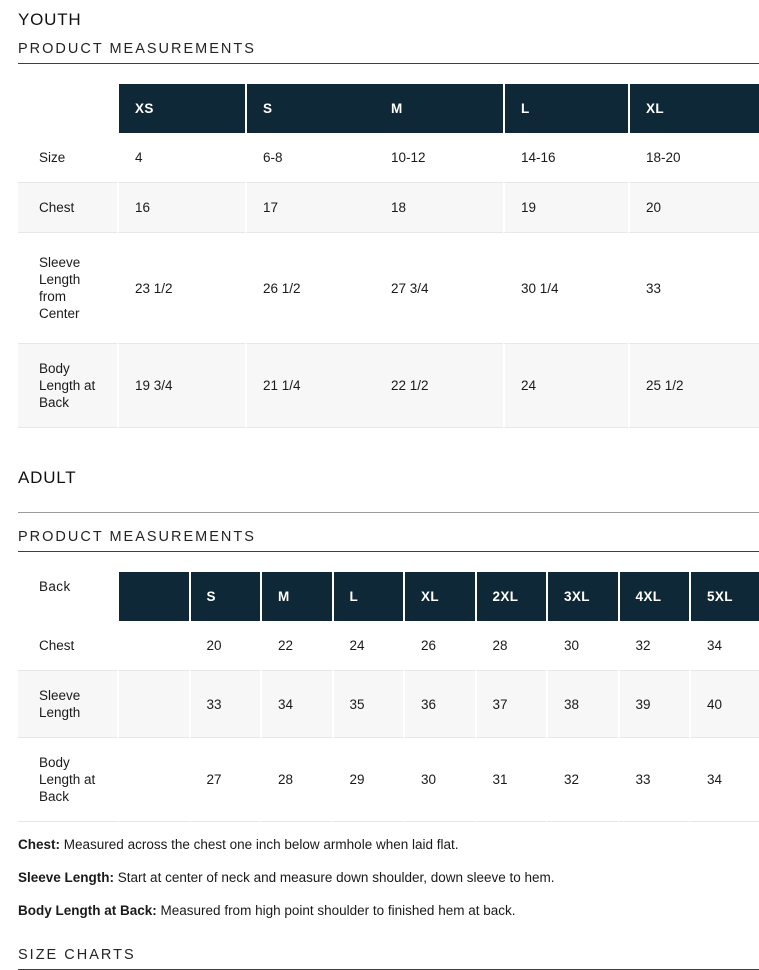 This screenshot has width=759, height=970. What do you see at coordinates (367, 704) in the screenshot?
I see `measurement-value: 35` at bounding box center [367, 704].